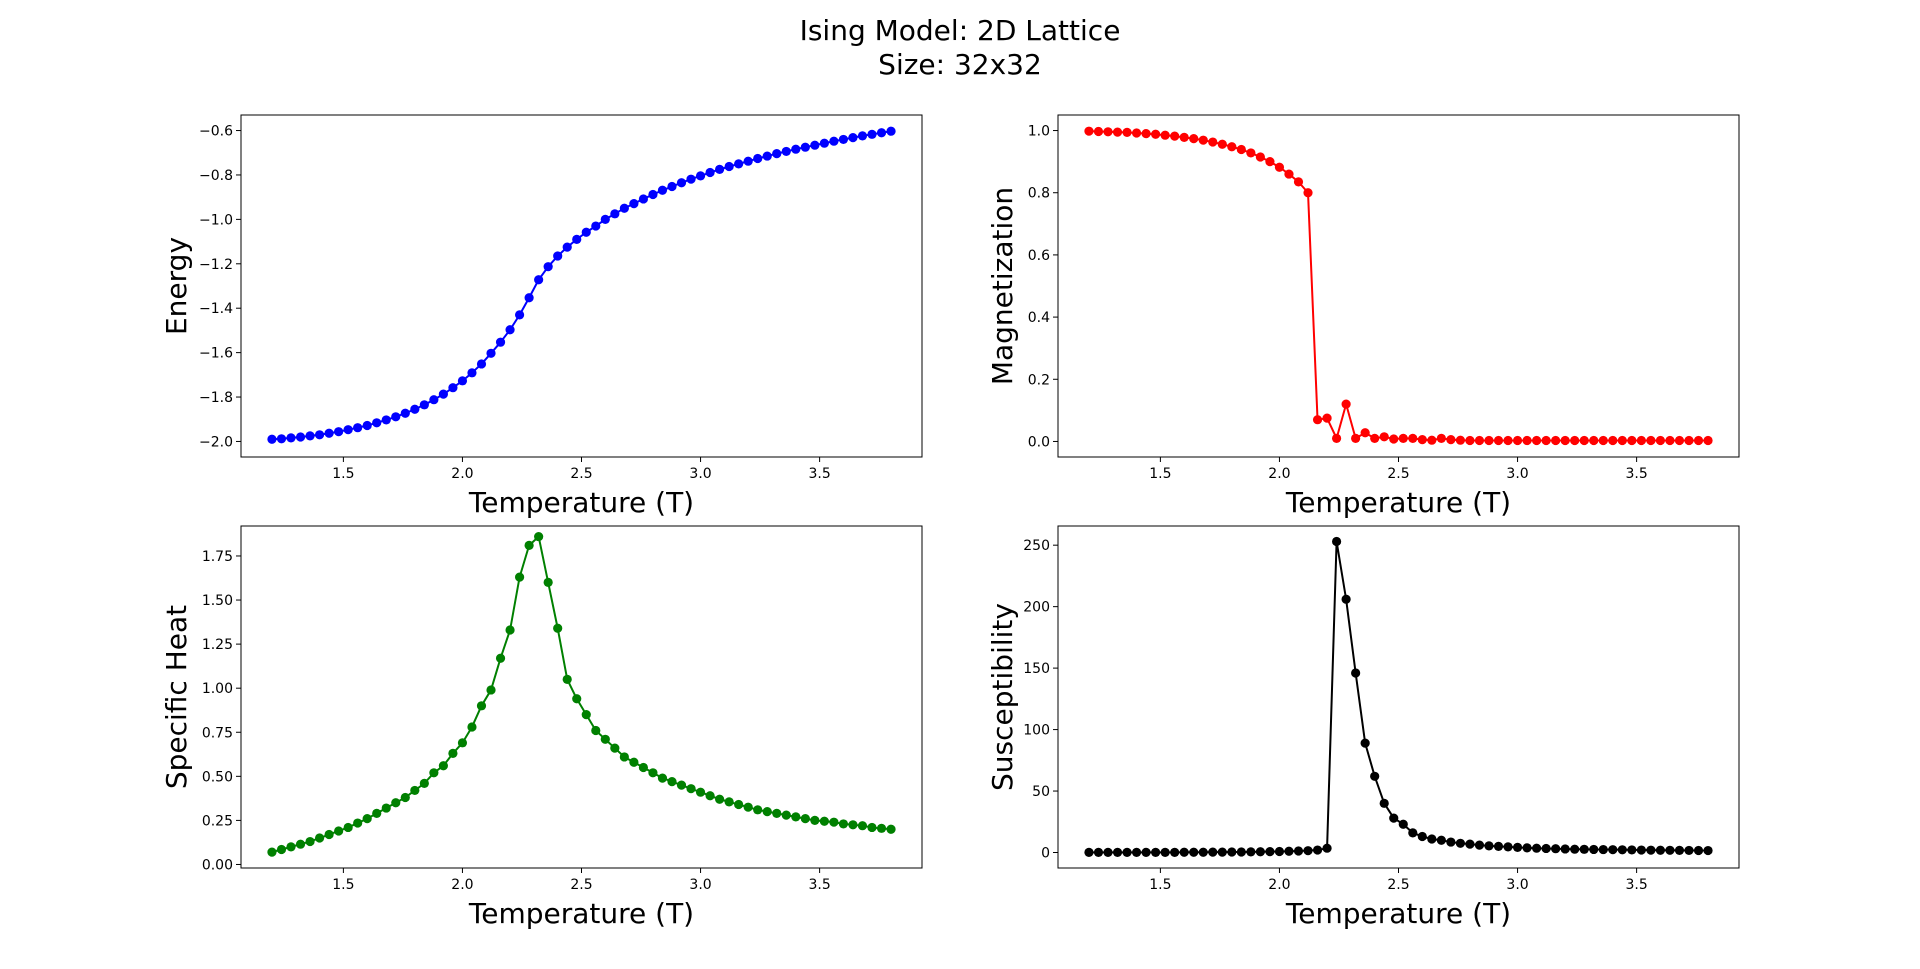 This screenshot has width=1920, height=969. What do you see at coordinates (1036, 731) in the screenshot?
I see `susceptibility-y-tick-label: 100` at bounding box center [1036, 731].